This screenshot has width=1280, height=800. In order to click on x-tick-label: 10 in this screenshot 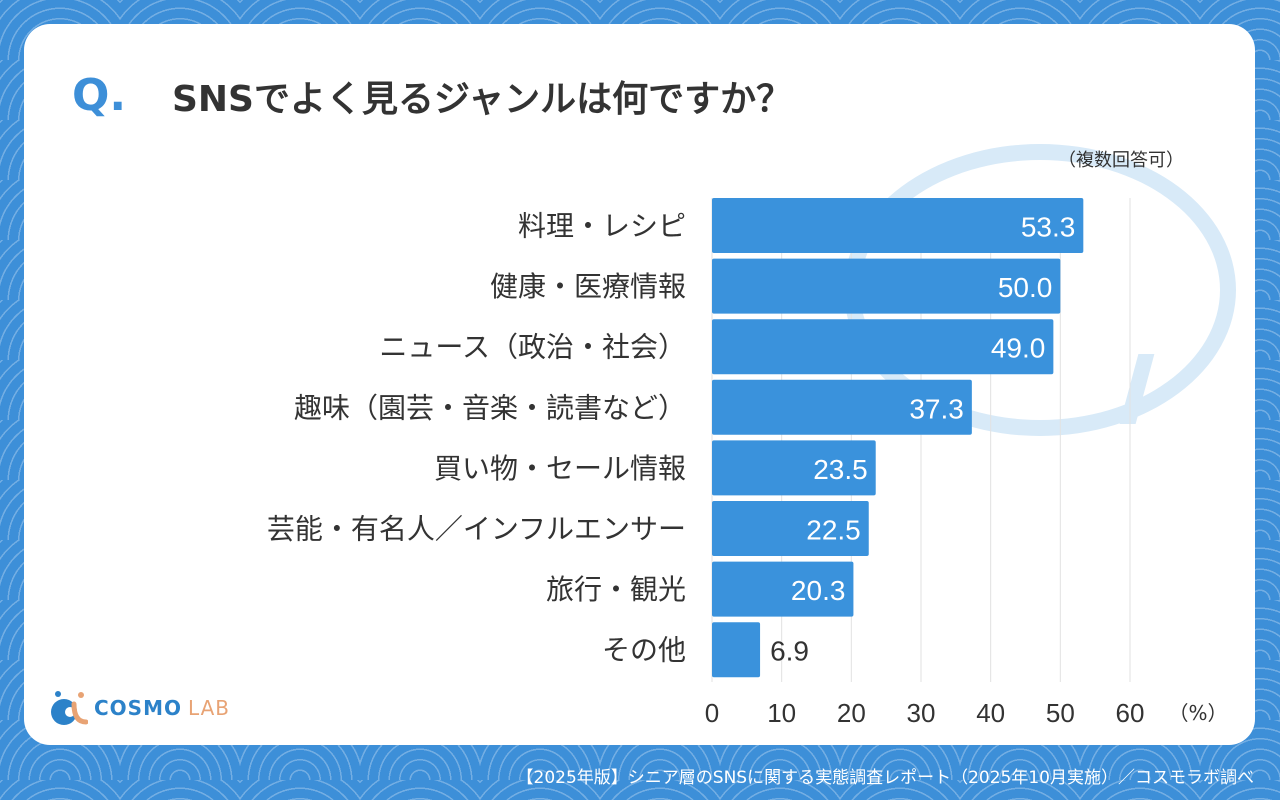, I will do `click(781, 713)`.